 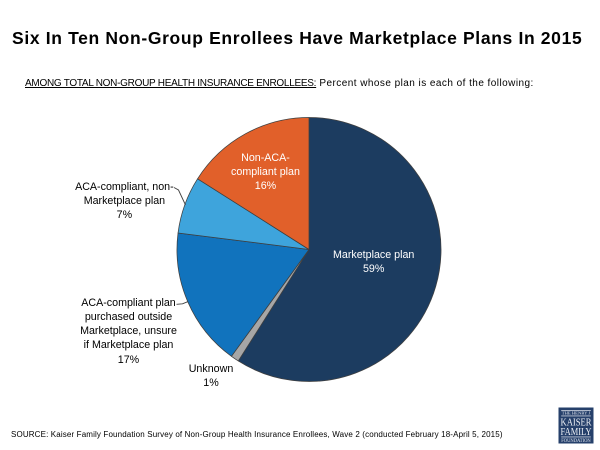 I want to click on svg-text: FOUNDATION, so click(x=576, y=441).